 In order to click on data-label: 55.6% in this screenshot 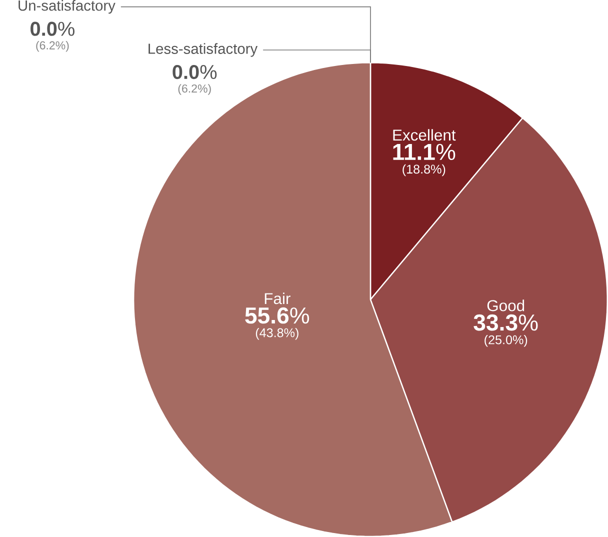, I will do `click(277, 315)`.